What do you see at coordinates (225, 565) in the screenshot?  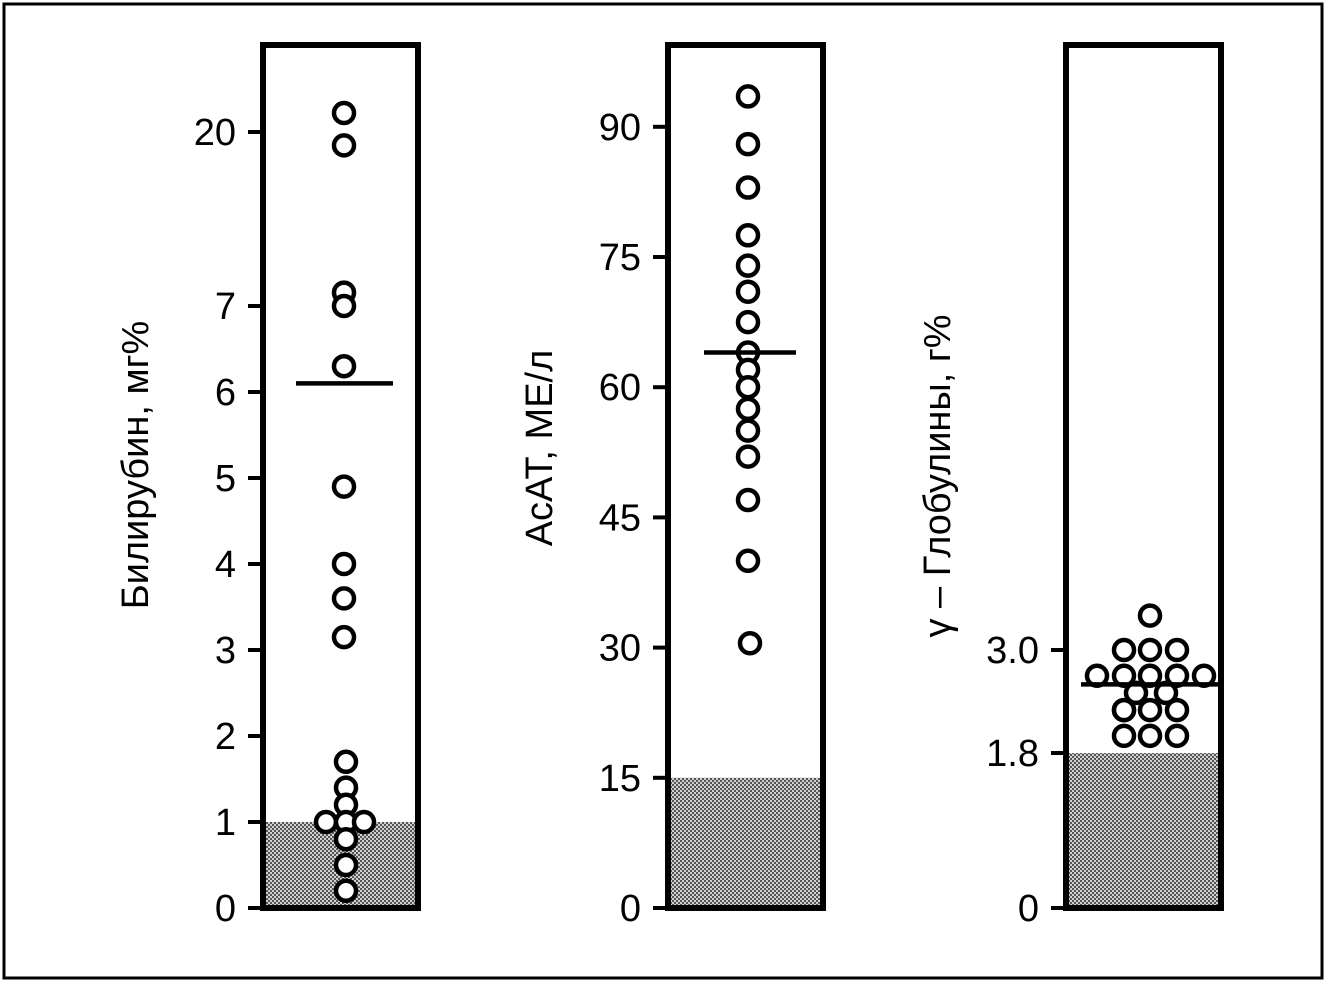 I see `y-tick-label: 4` at bounding box center [225, 565].